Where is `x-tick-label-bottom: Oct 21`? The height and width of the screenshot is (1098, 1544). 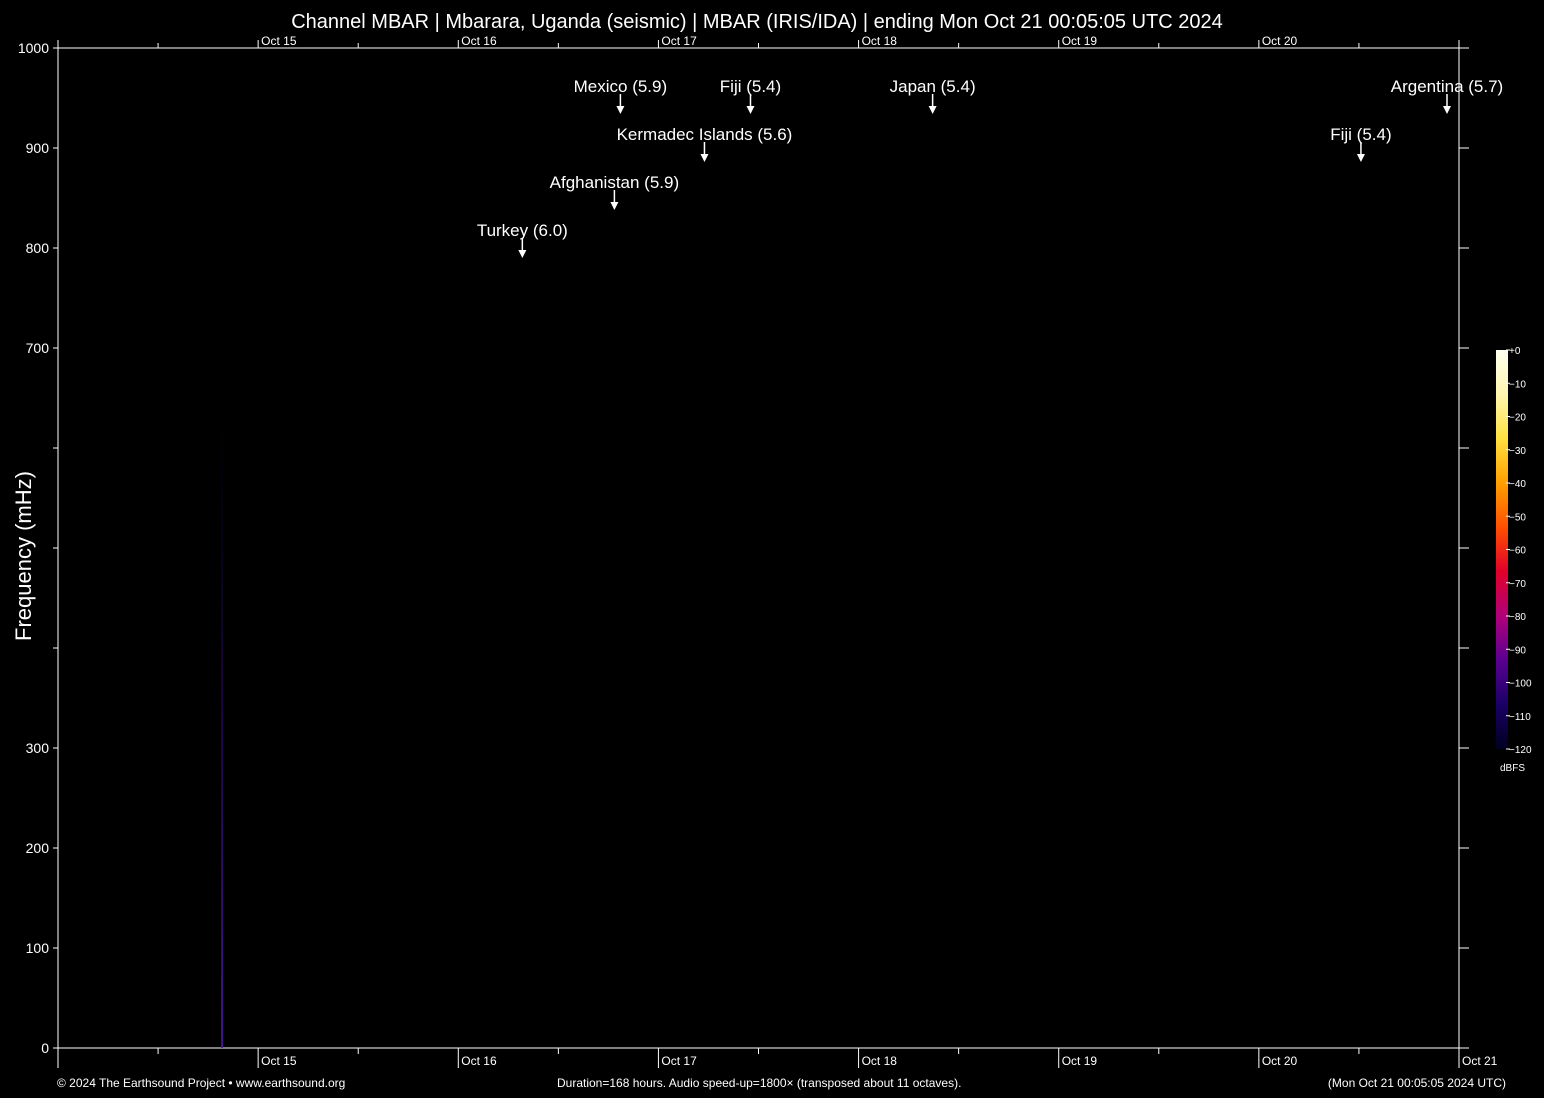
x-tick-label-bottom: Oct 21 is located at coordinates (1480, 1061).